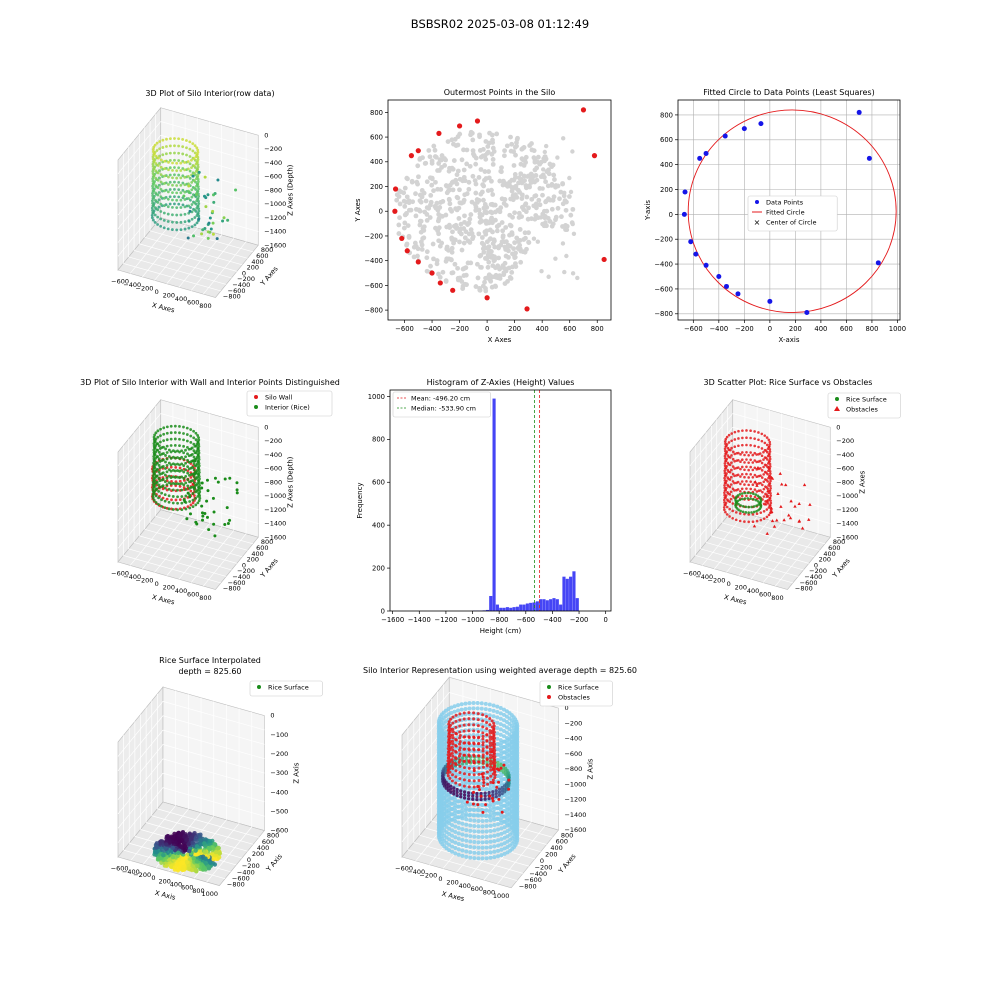 The image size is (1000, 1000). What do you see at coordinates (275, 232) in the screenshot?
I see `z-tick-label: −1400` at bounding box center [275, 232].